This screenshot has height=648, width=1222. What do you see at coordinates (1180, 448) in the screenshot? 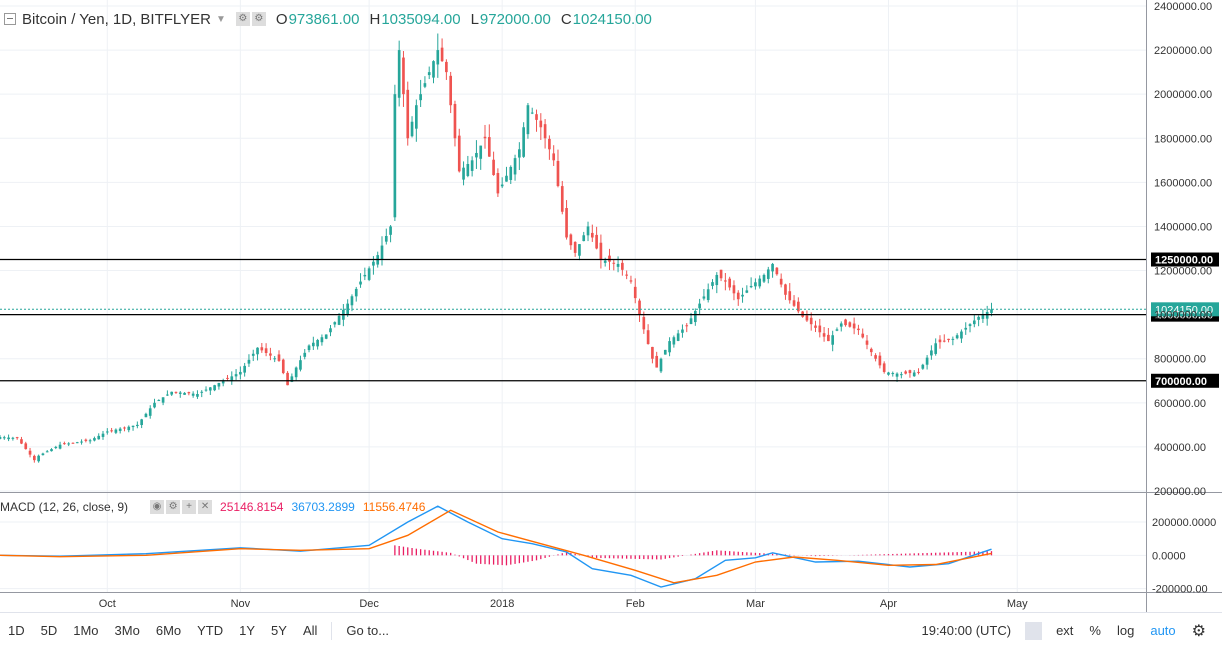
I see `price-tick-label: 400000.00` at bounding box center [1180, 448].